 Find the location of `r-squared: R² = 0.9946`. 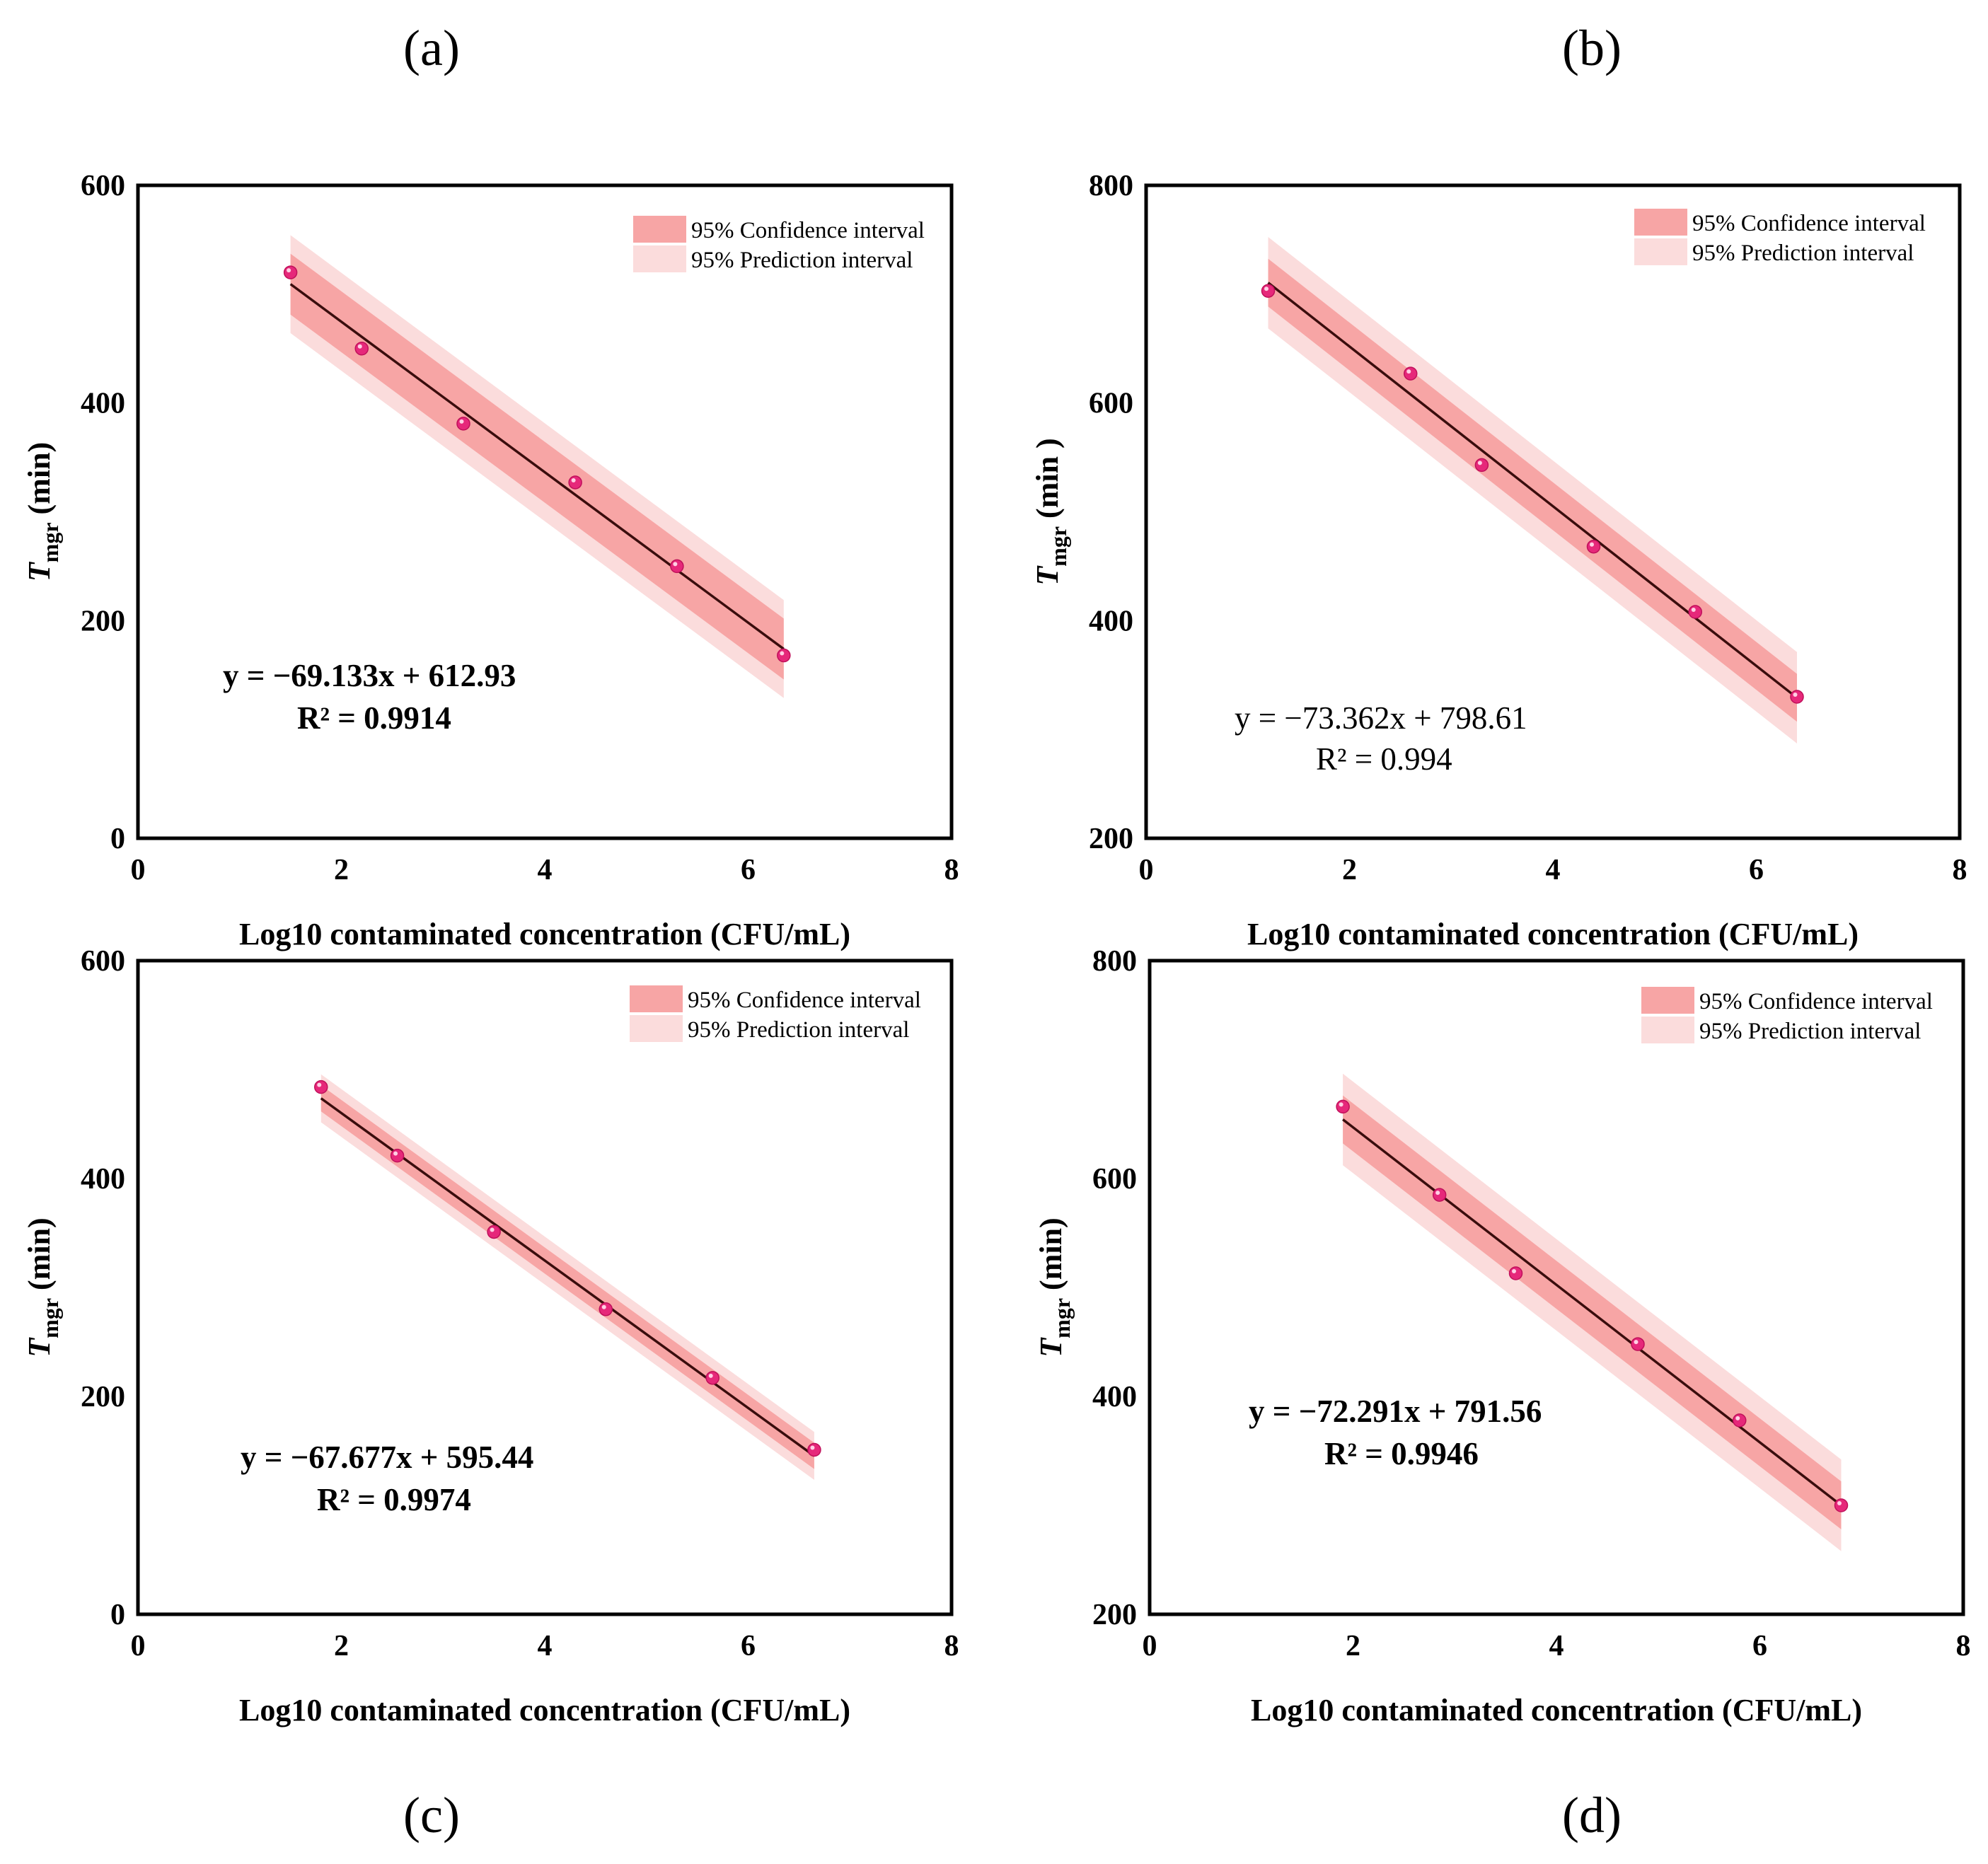

r-squared: R² = 0.9946 is located at coordinates (1401, 1453).